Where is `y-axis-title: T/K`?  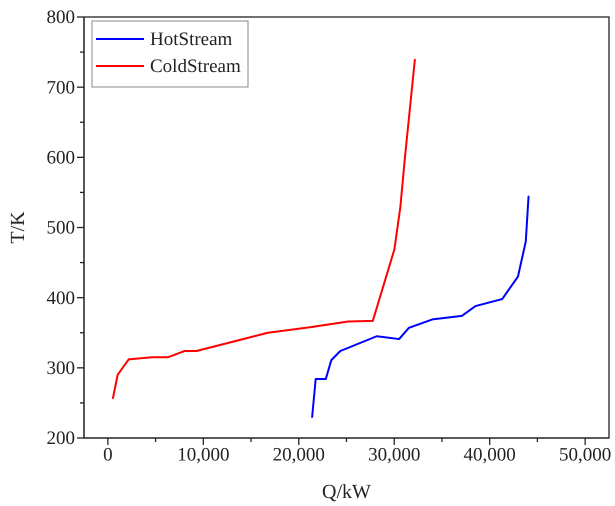
y-axis-title: T/K is located at coordinates (18, 227).